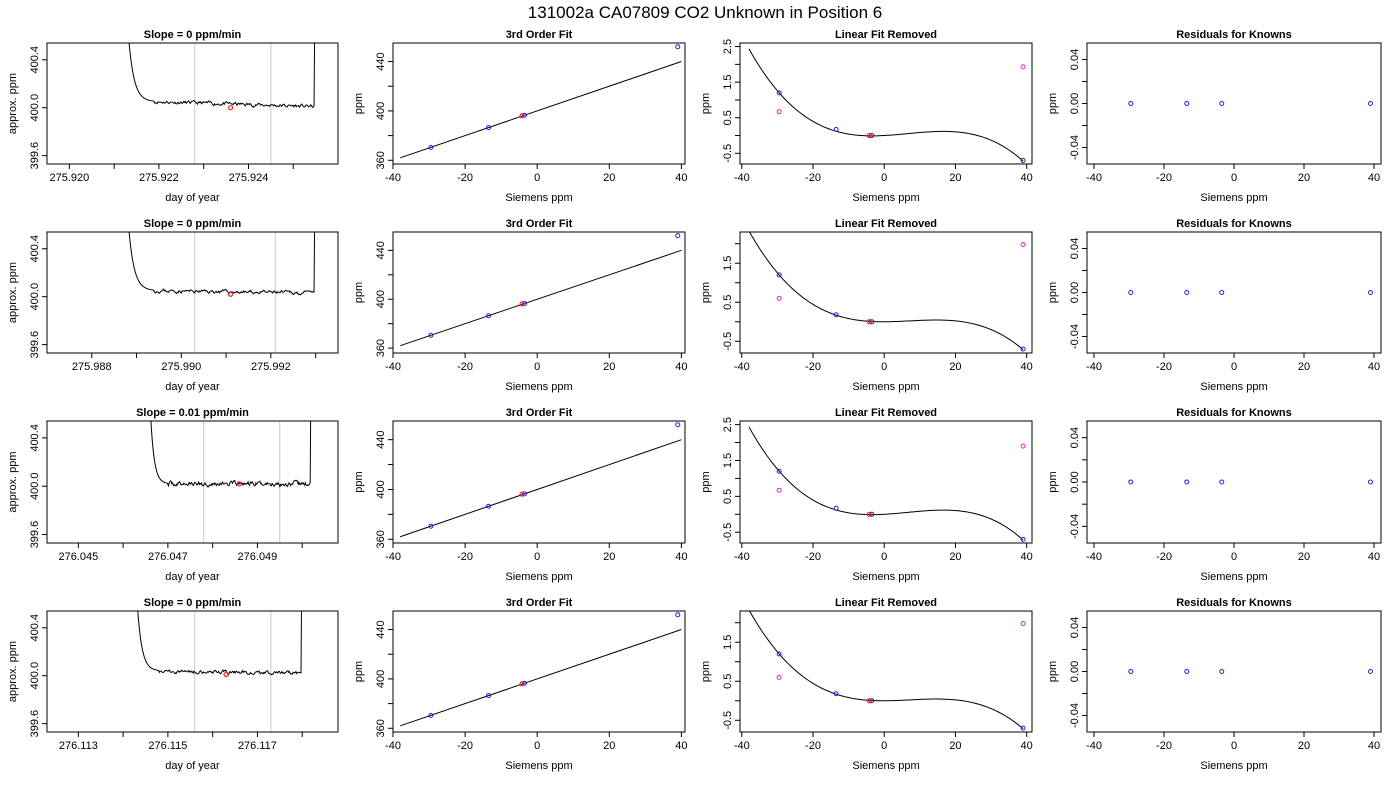  I want to click on panel-title: Slope = 0.01 ppm/min, so click(192, 413).